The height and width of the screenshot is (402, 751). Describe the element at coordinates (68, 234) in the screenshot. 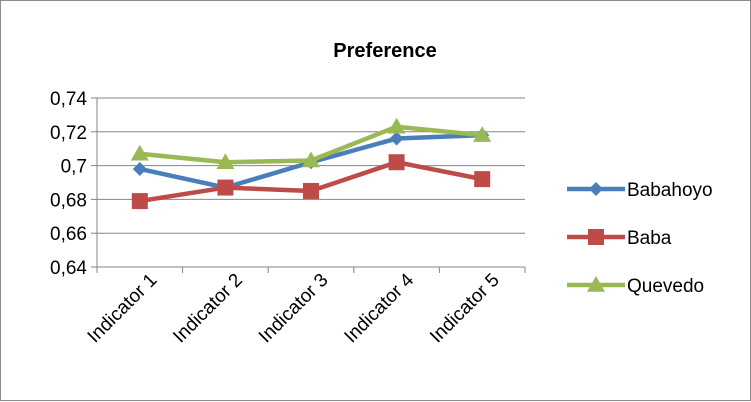

I see `y-tick-label: 0,66` at that location.